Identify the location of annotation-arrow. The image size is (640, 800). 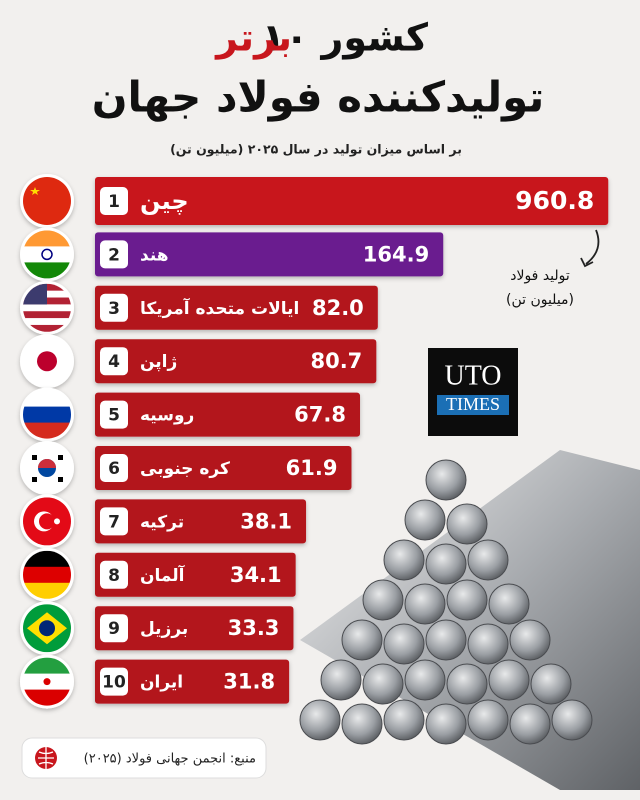
(592, 247).